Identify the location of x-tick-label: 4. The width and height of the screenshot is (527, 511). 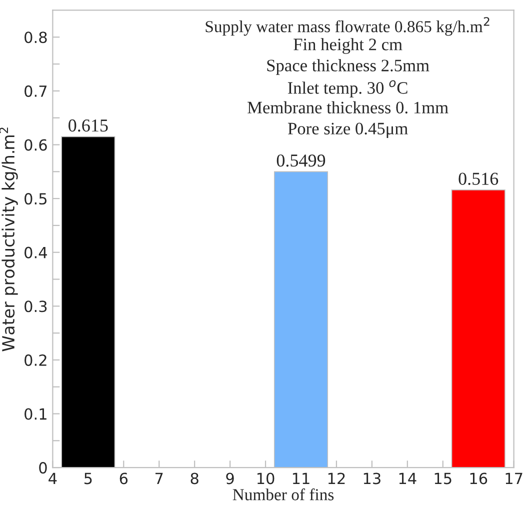
(52, 478).